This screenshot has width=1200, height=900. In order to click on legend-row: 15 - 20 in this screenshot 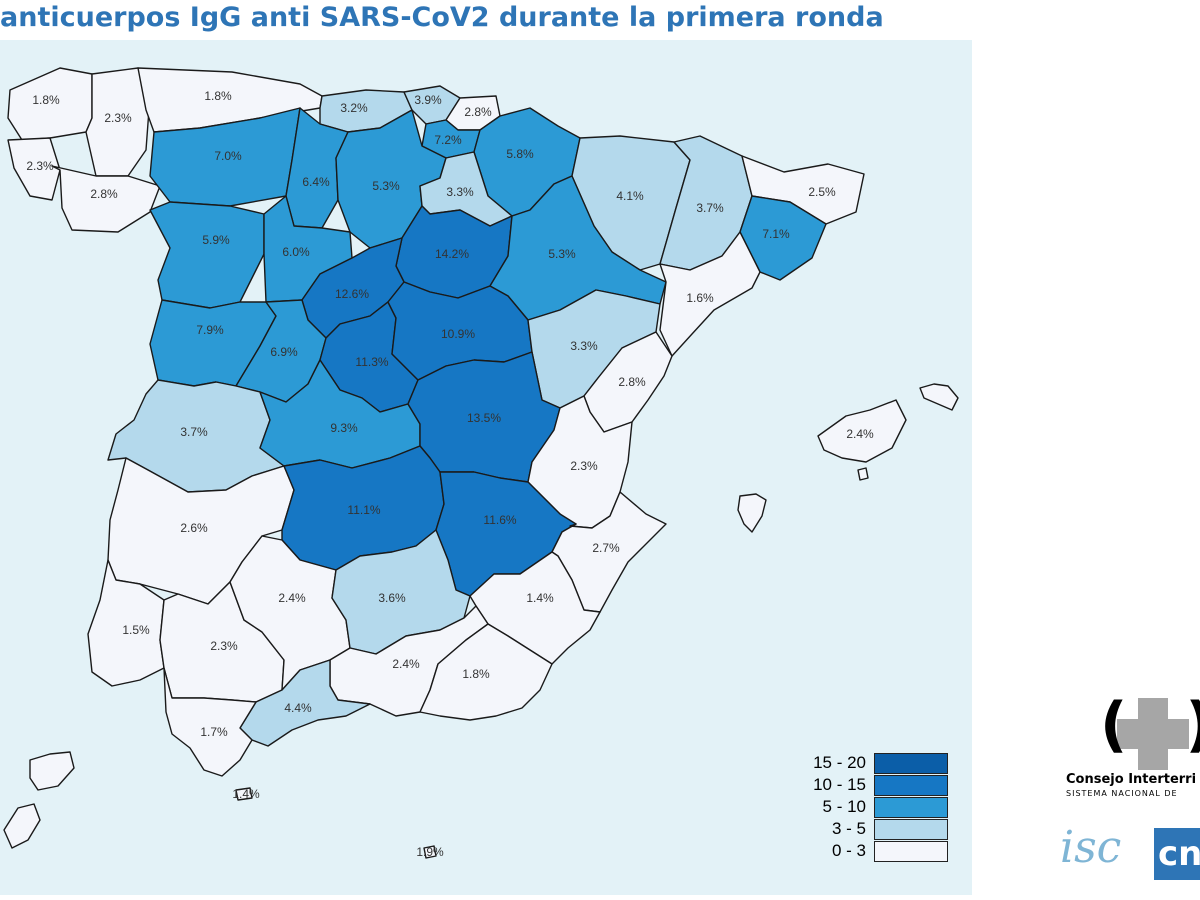, I will do `click(864, 763)`.